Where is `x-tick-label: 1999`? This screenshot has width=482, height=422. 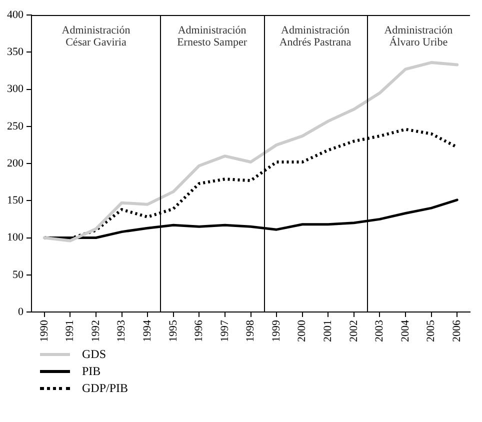 x-tick-label: 1999 is located at coordinates (276, 331).